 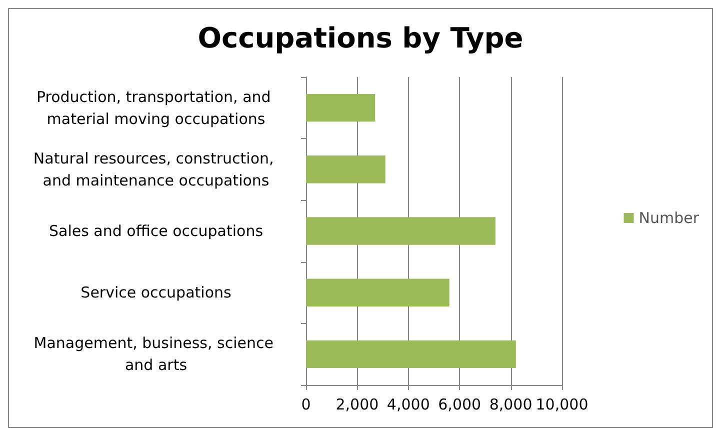 What do you see at coordinates (306, 405) in the screenshot?
I see `x-tick-label: 0` at bounding box center [306, 405].